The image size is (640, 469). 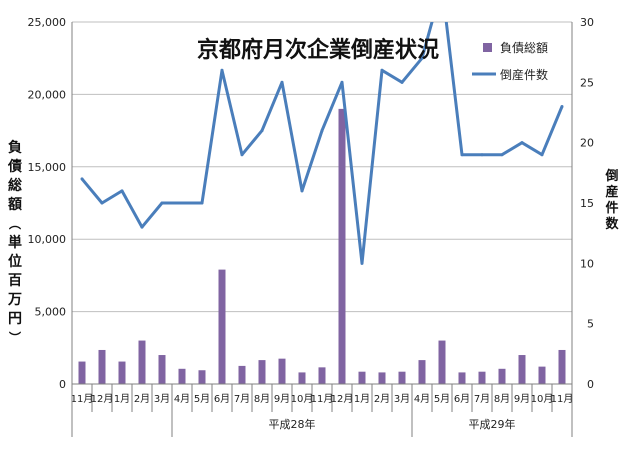 What do you see at coordinates (587, 82) in the screenshot?
I see `y-tick-right: 25` at bounding box center [587, 82].